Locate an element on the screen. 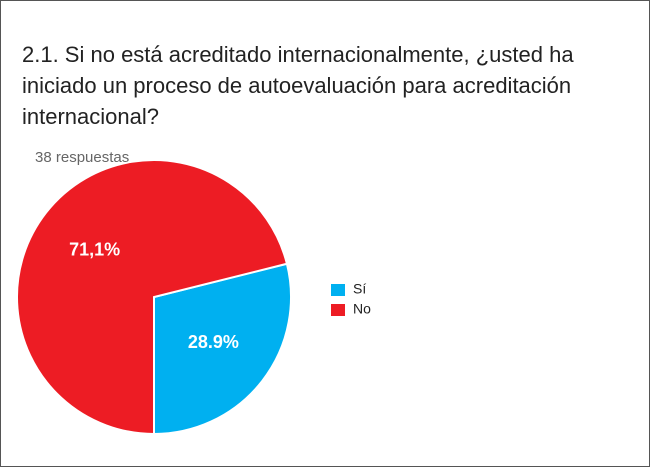  legend-label: Sí is located at coordinates (359, 289).